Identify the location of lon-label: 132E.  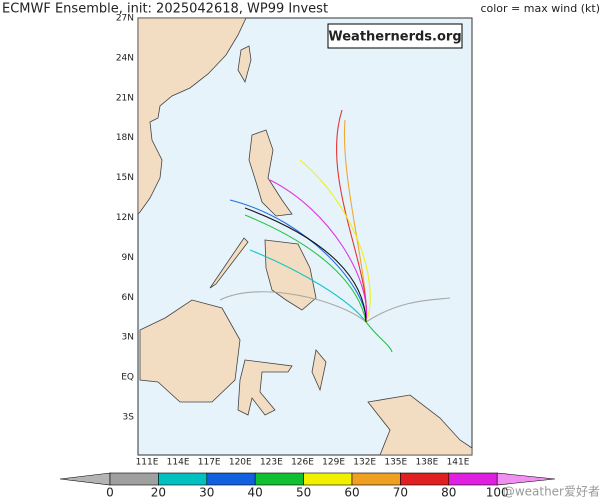
(364, 463).